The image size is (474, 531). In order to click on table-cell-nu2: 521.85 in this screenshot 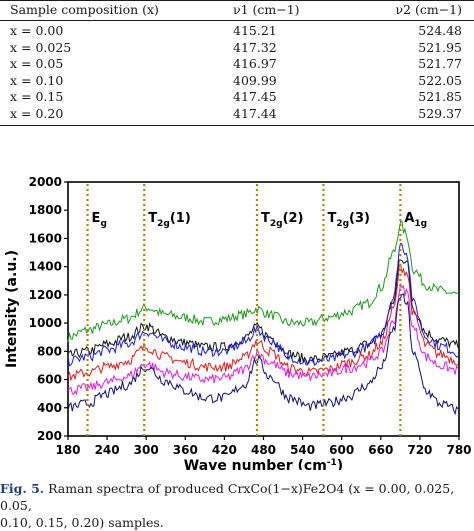, I will do `click(440, 96)`.